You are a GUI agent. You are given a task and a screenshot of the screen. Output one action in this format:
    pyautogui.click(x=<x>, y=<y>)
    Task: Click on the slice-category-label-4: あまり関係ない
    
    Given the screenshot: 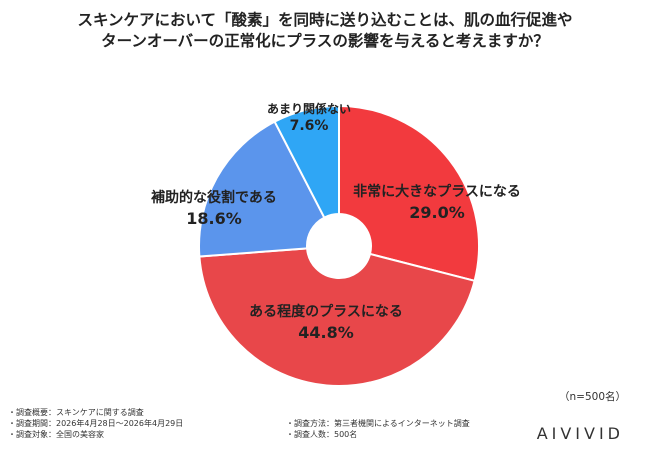 What is the action you would take?
    pyautogui.click(x=309, y=108)
    